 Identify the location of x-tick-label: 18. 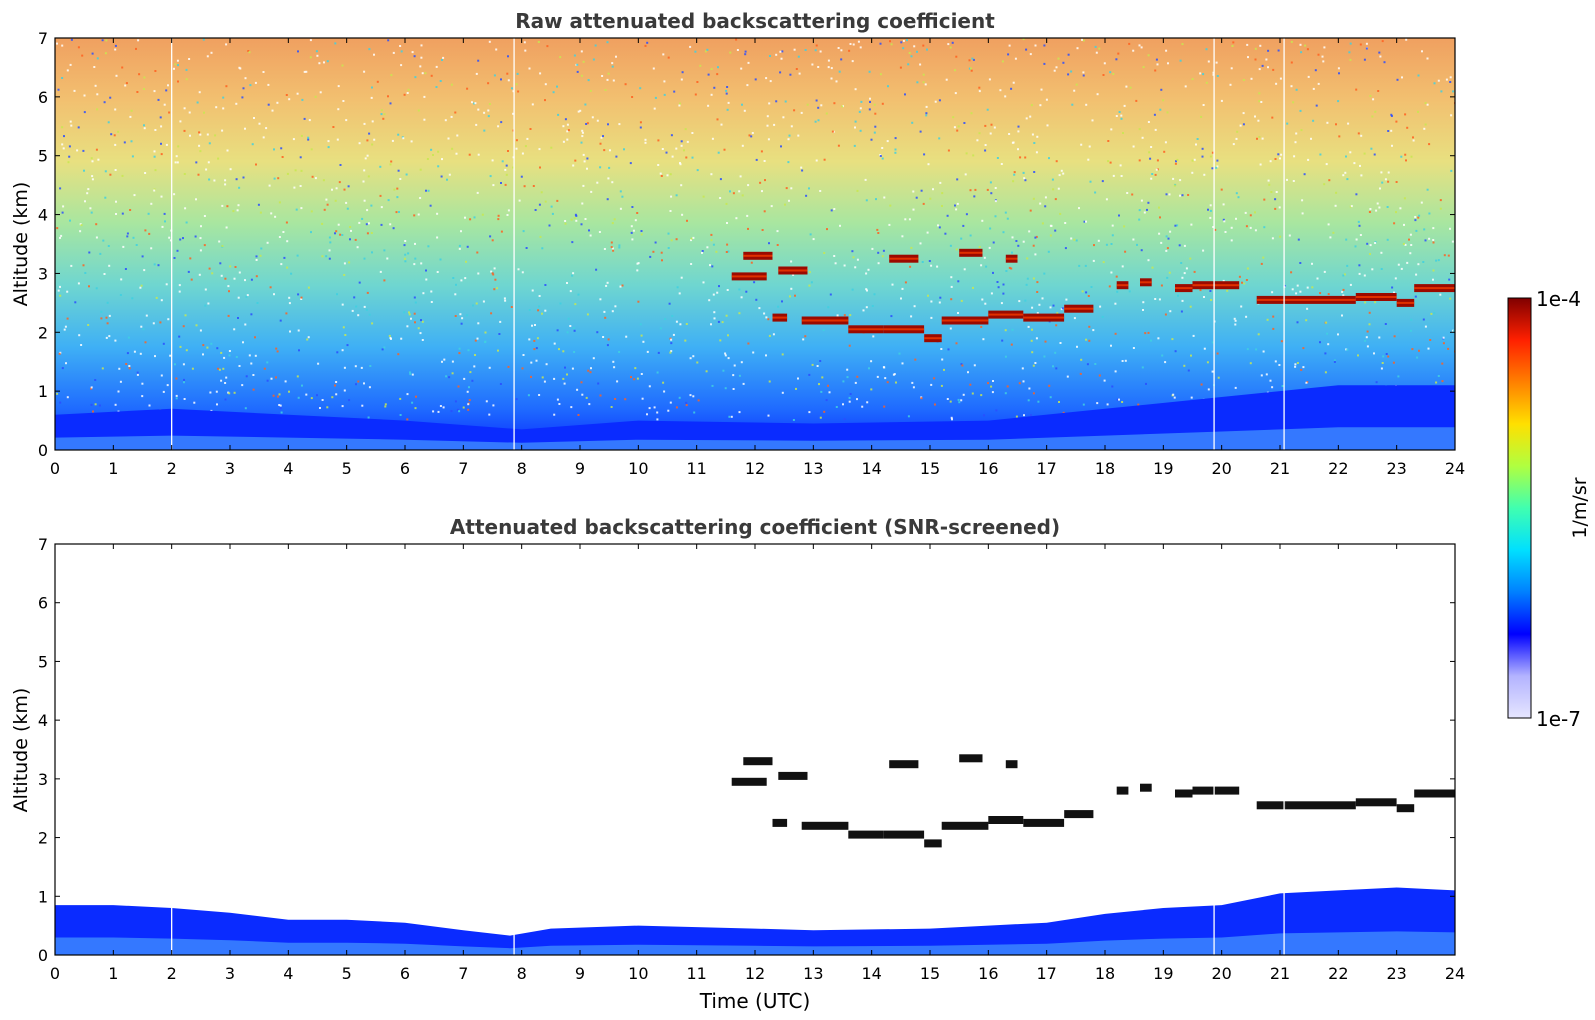
(1105, 973).